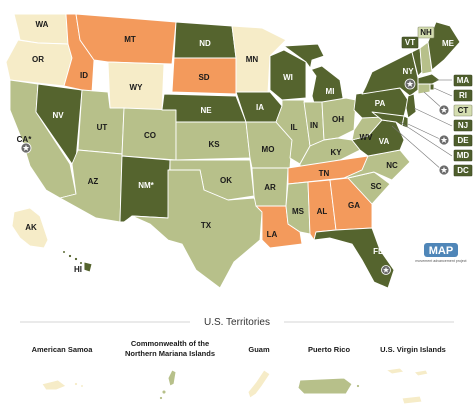 This screenshot has width=474, height=411. What do you see at coordinates (206, 110) in the screenshot?
I see `label-NE: NE` at bounding box center [206, 110].